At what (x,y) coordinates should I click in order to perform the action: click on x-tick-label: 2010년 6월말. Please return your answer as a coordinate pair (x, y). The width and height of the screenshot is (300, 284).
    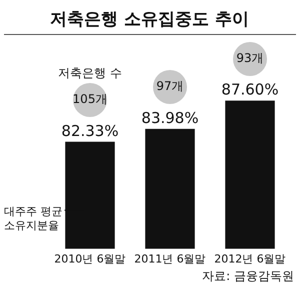
    Looking at the image, I should click on (90, 259).